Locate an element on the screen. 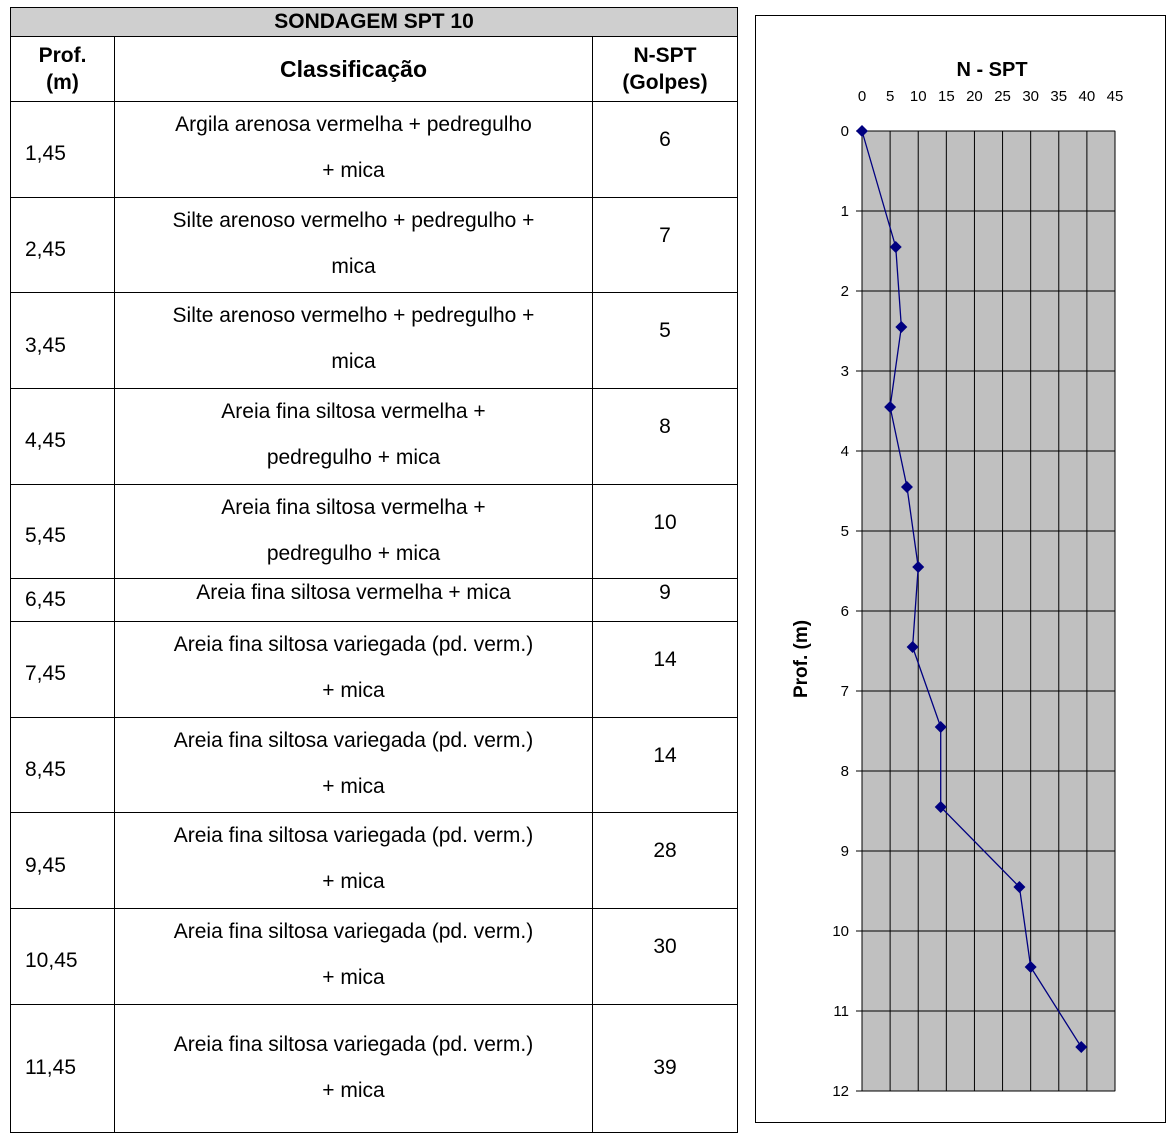 The width and height of the screenshot is (1168, 1133). x-tick-label: 5 is located at coordinates (890, 96).